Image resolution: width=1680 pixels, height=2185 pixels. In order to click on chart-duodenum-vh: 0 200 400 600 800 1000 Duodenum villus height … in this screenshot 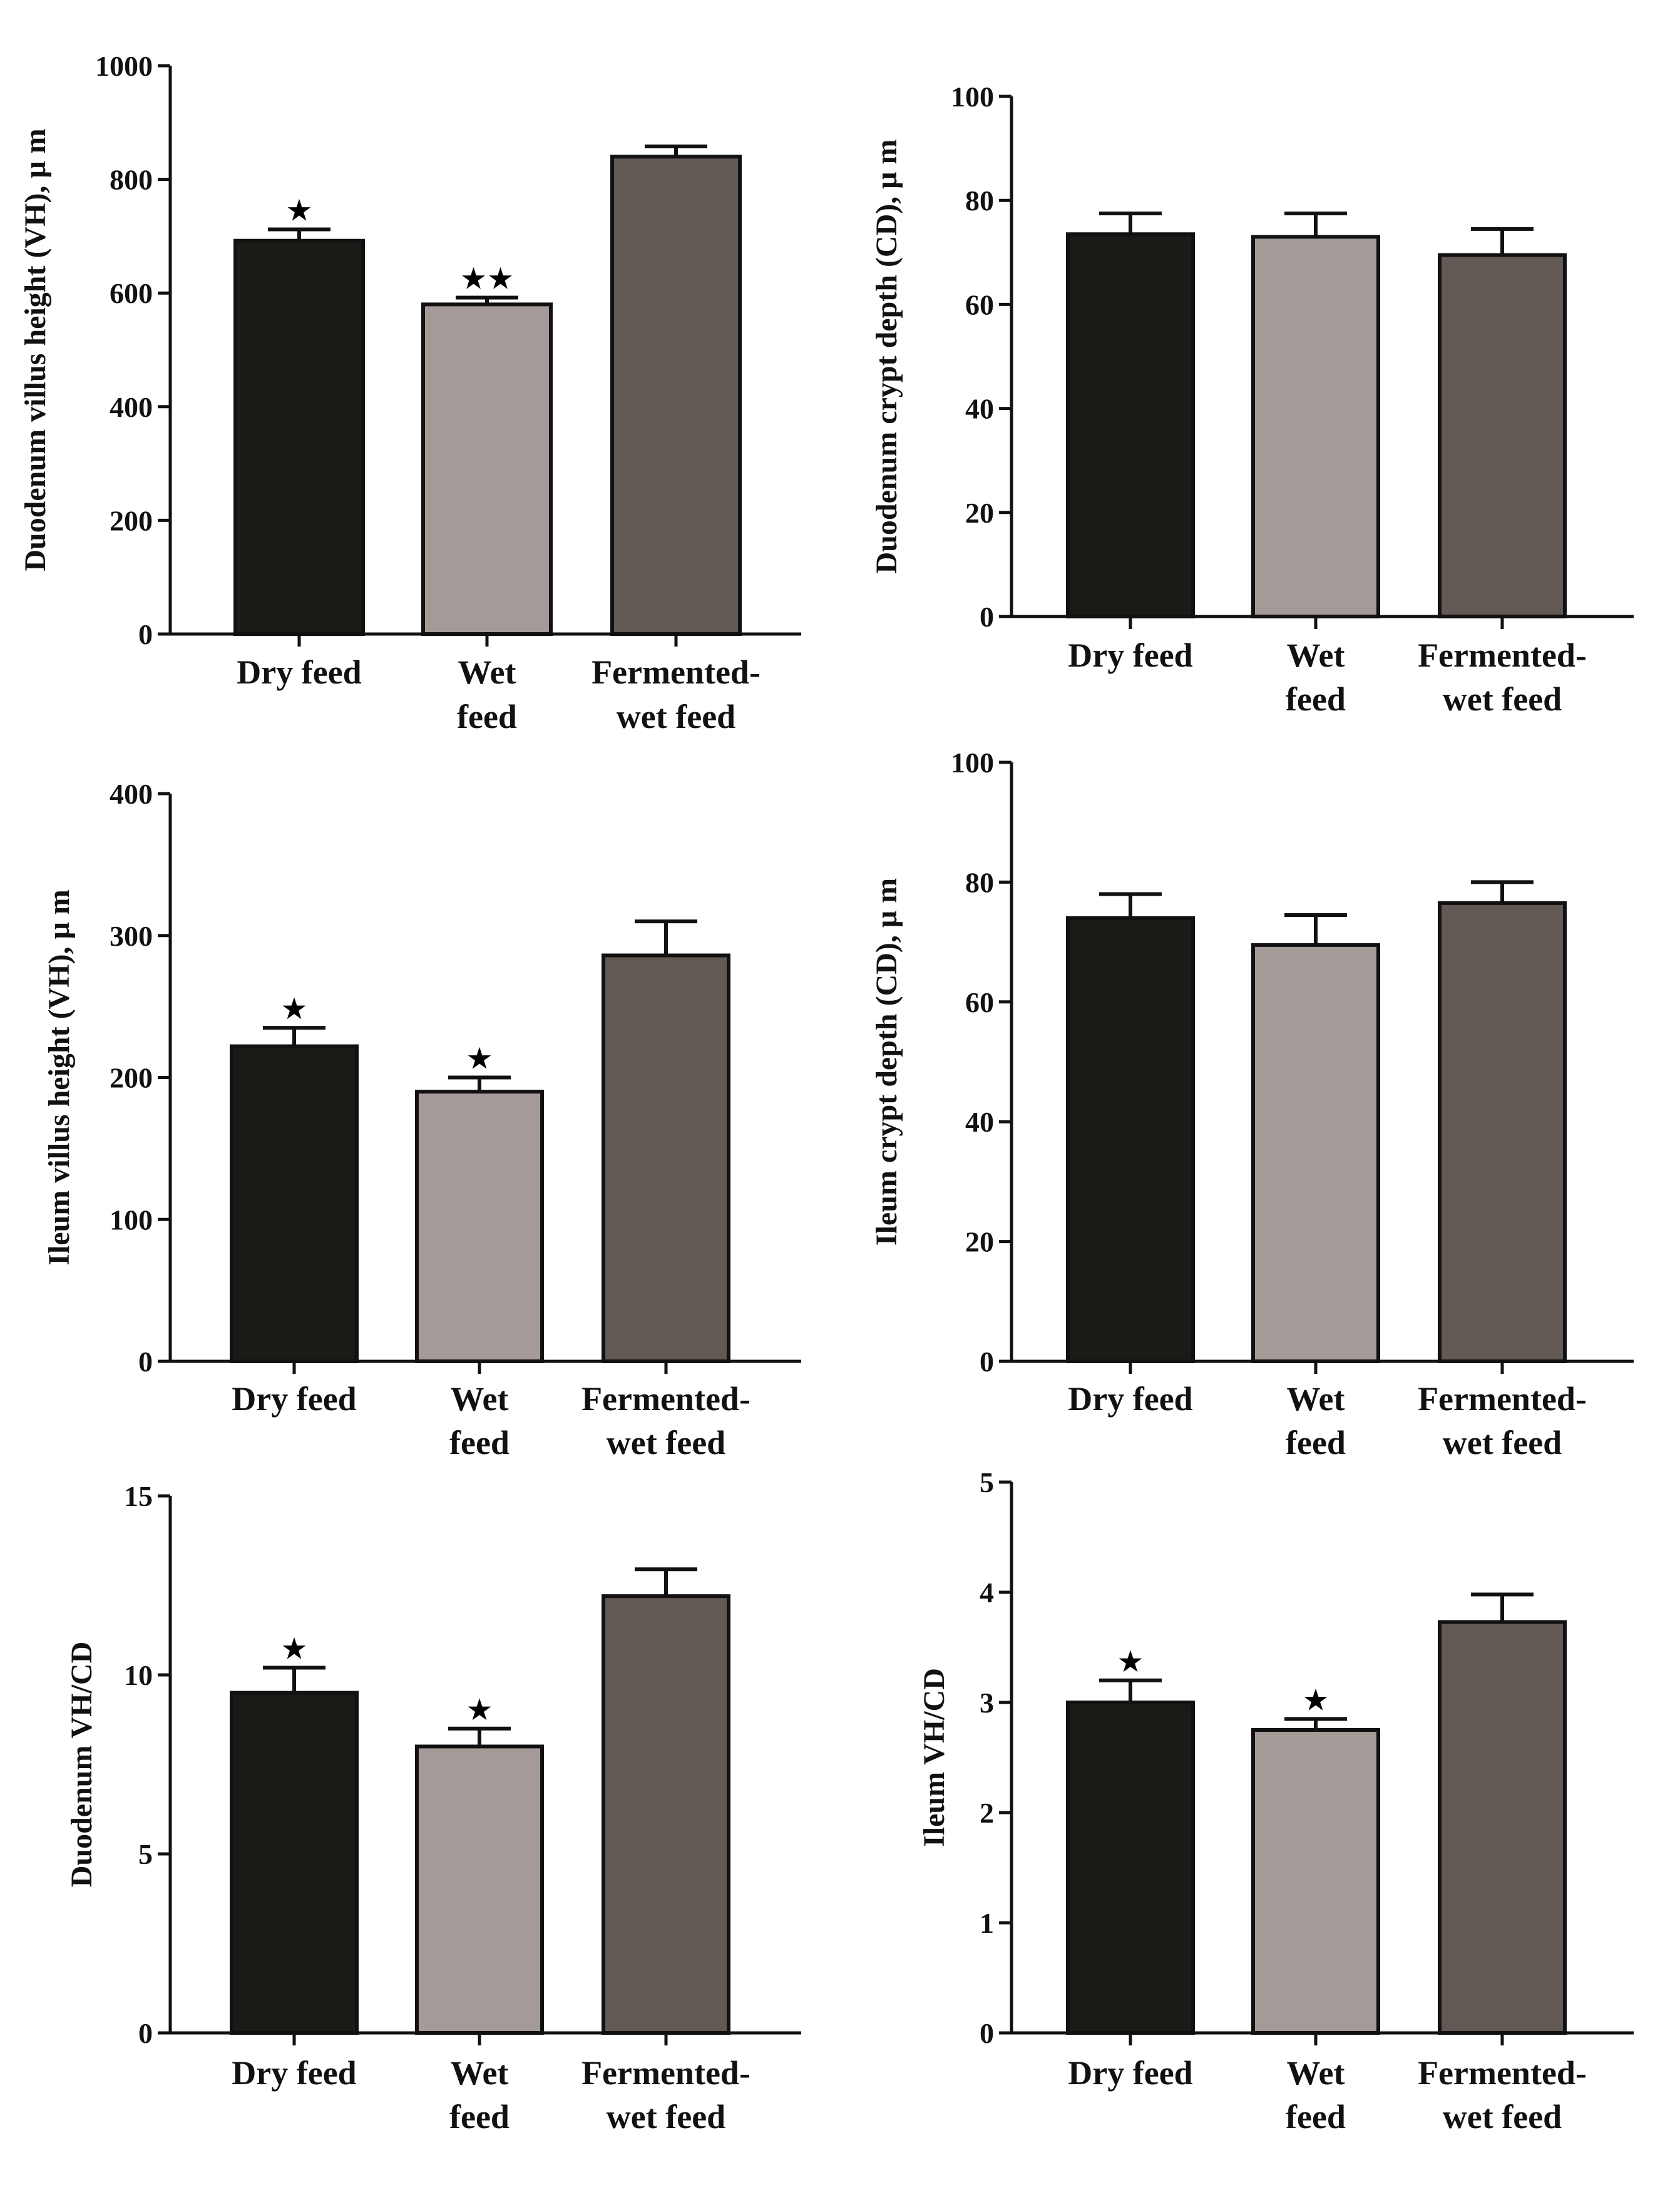, I will do `click(410, 392)`.